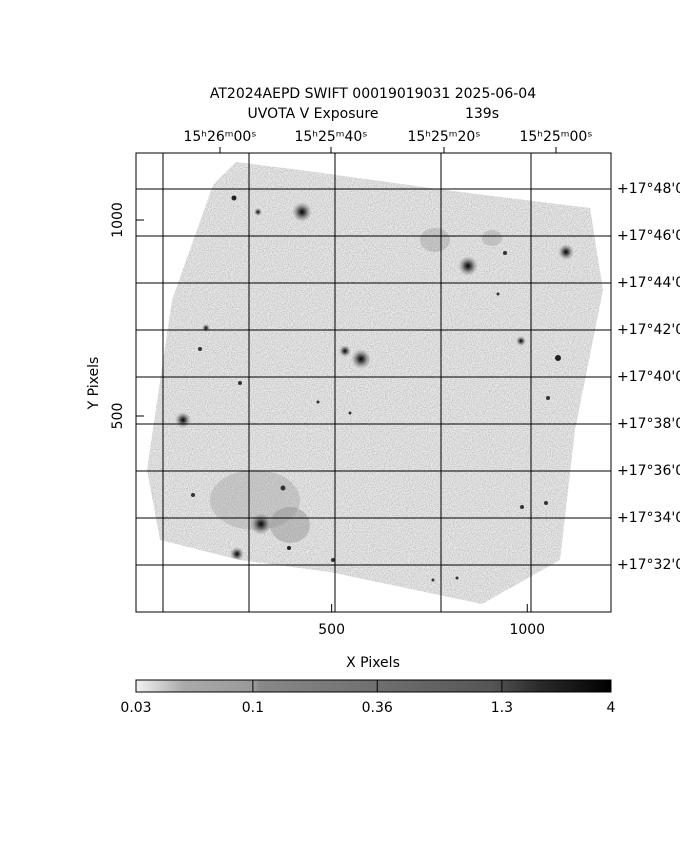 The image size is (680, 850). I want to click on ra-label: 15ʰ25ᵐ40ˢ, so click(330, 137).